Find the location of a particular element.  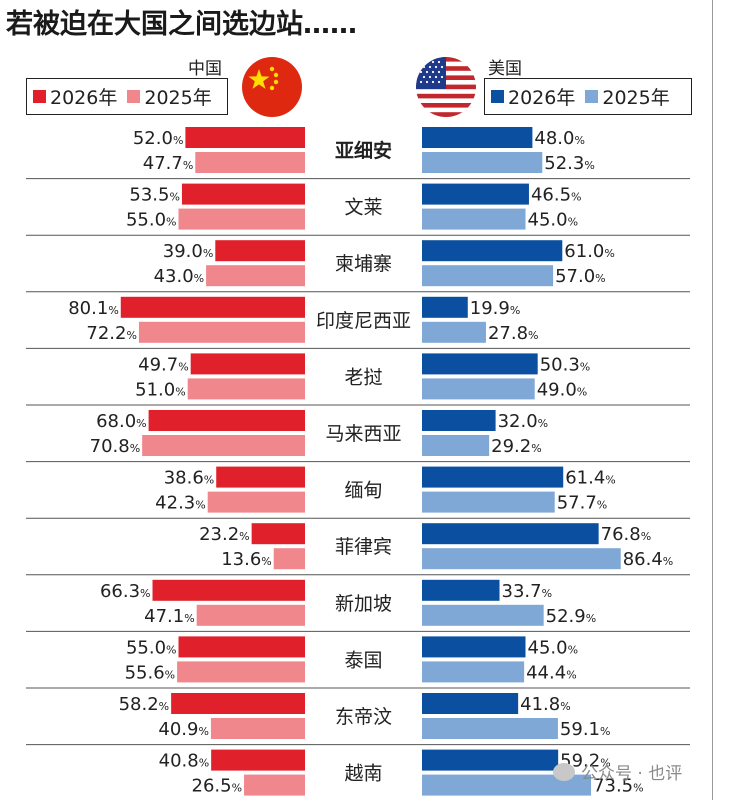

china-flag-icon is located at coordinates (272, 87).